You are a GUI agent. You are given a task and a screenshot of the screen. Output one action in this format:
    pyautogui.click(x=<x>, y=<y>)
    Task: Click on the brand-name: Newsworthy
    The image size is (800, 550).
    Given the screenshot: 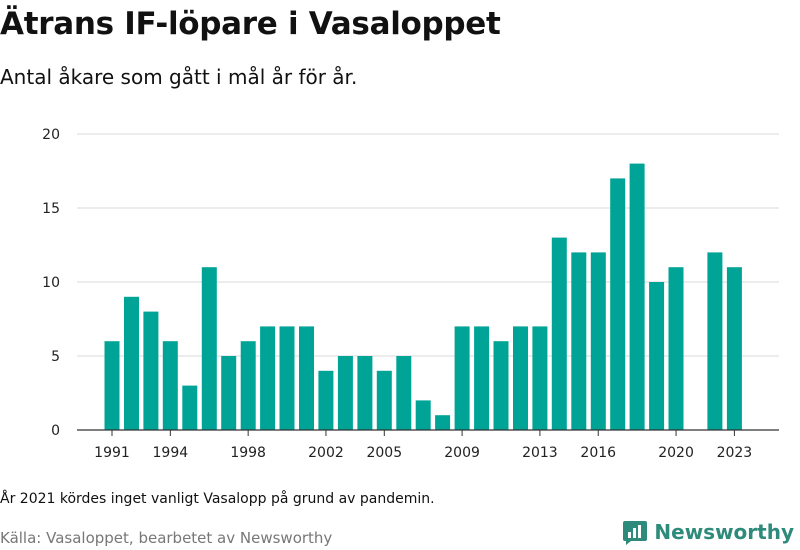 What is the action you would take?
    pyautogui.click(x=724, y=532)
    